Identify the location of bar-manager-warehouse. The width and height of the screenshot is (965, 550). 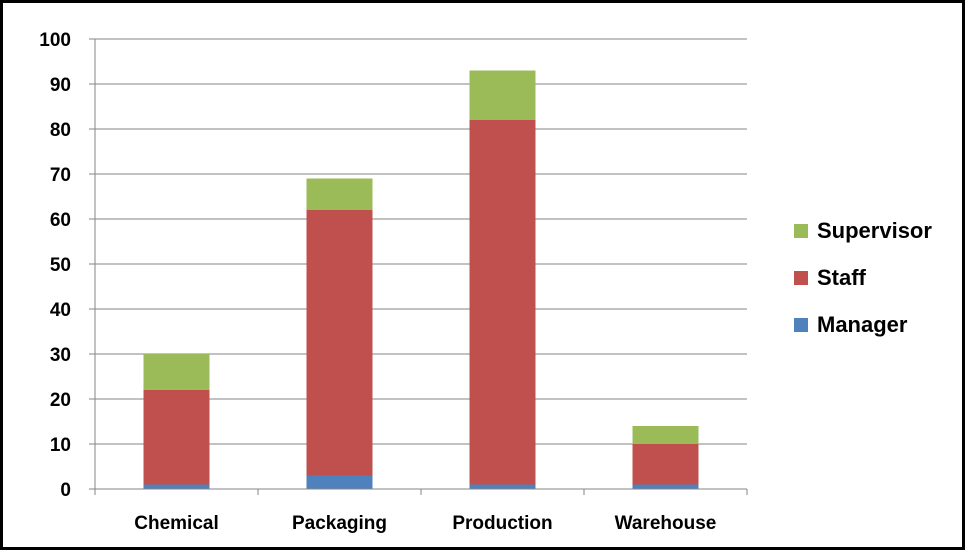
(665, 486).